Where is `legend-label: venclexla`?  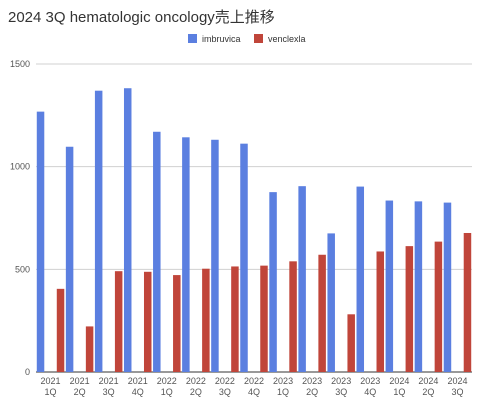 legend-label: venclexla is located at coordinates (287, 39).